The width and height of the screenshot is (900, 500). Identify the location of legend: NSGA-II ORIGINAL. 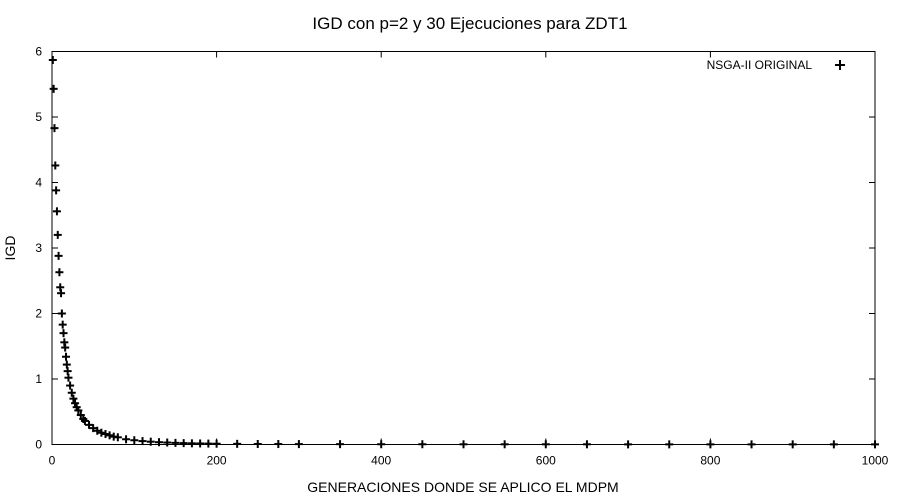
(776, 65).